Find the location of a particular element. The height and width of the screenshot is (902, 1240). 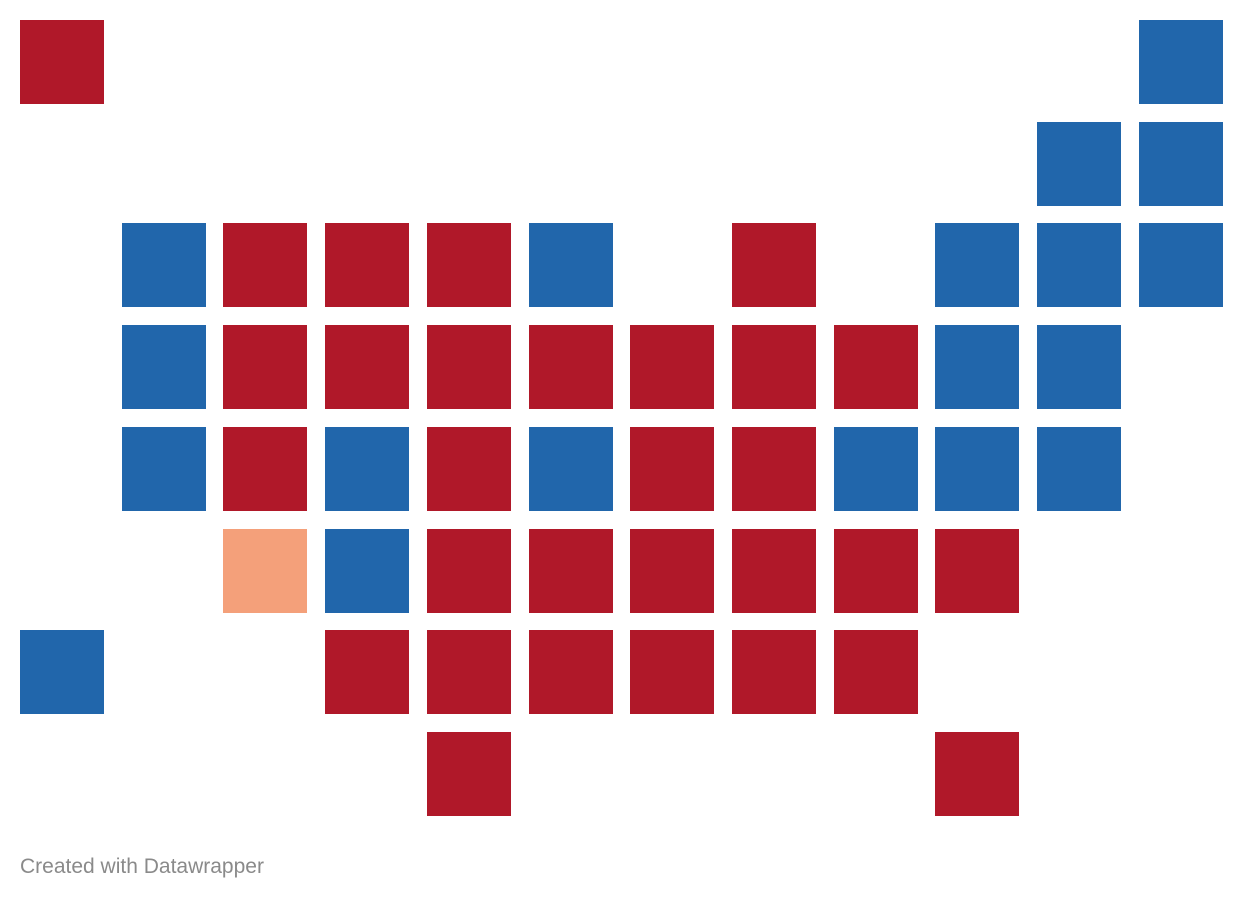

state-tile-r6-c0 is located at coordinates (62, 672).